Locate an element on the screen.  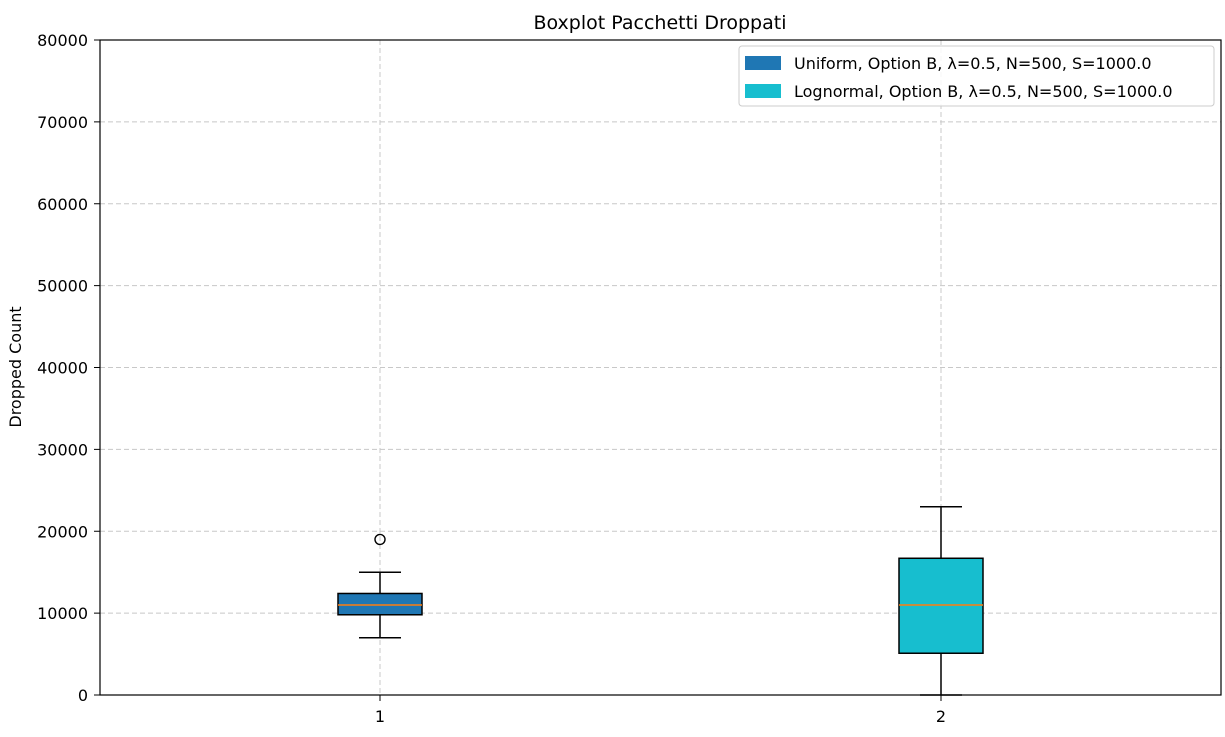
y-tick-label: 50000 is located at coordinates (62, 286).